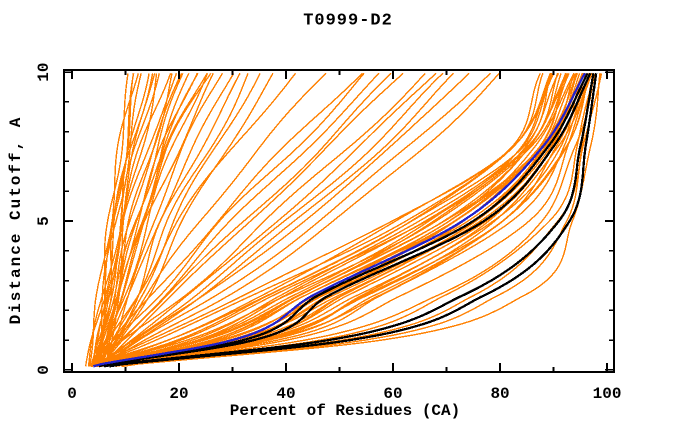 This screenshot has height=440, width=680. Describe the element at coordinates (72, 394) in the screenshot. I see `x-tick-label: 0` at that location.